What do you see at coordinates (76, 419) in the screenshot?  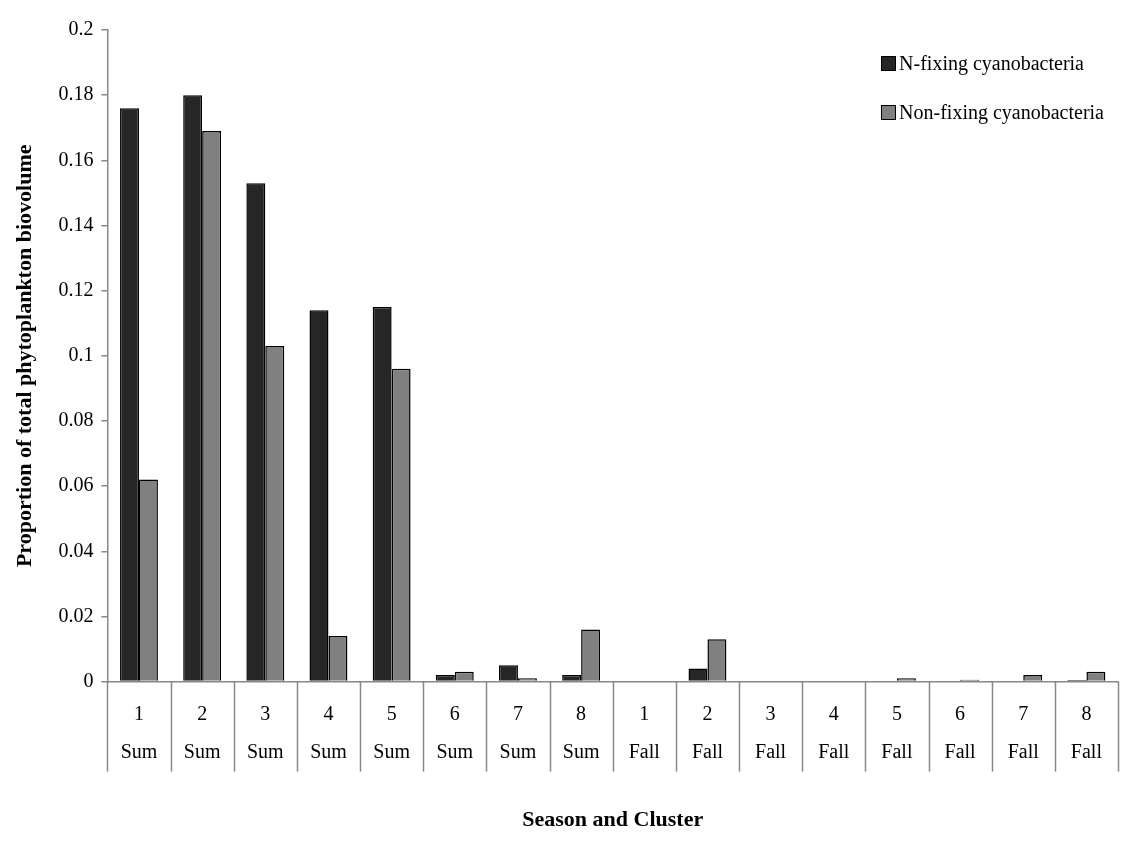 I see `y-tick-label: 0.08` at bounding box center [76, 419].